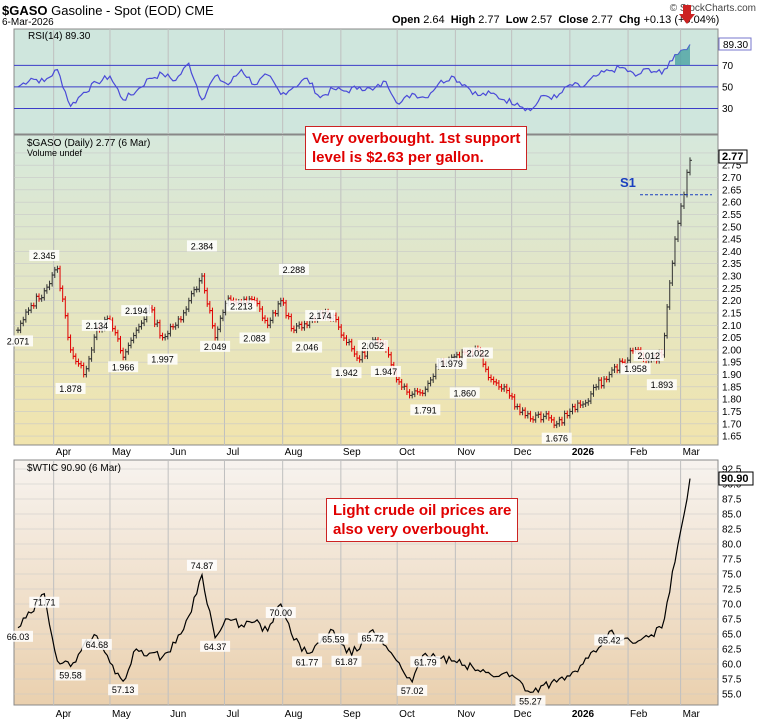 This screenshot has width=760, height=722. I want to click on high-label: High, so click(463, 20).